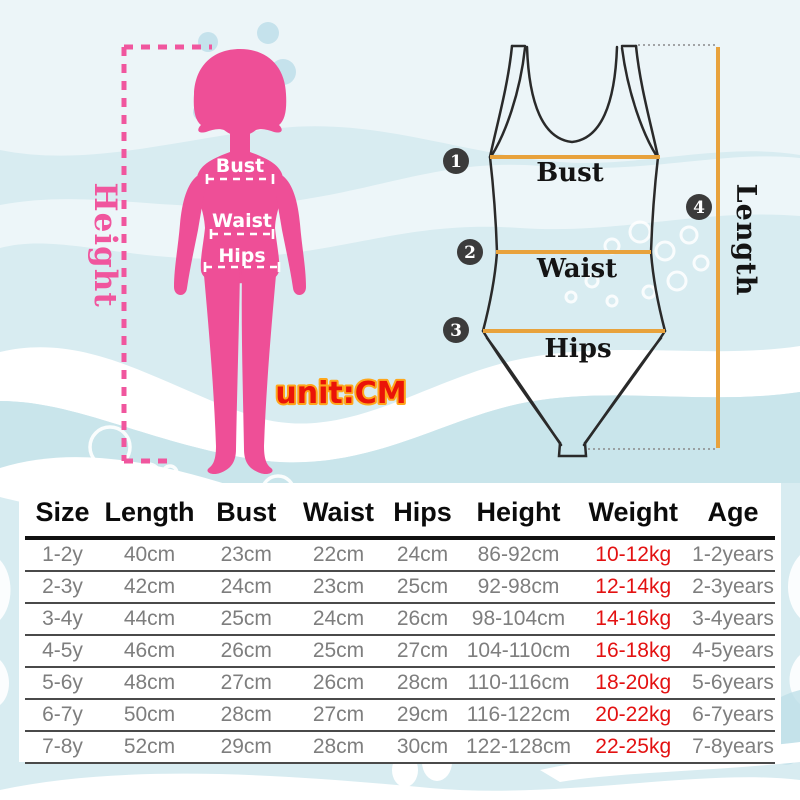  What do you see at coordinates (732, 514) in the screenshot?
I see `column-header: Age` at bounding box center [732, 514].